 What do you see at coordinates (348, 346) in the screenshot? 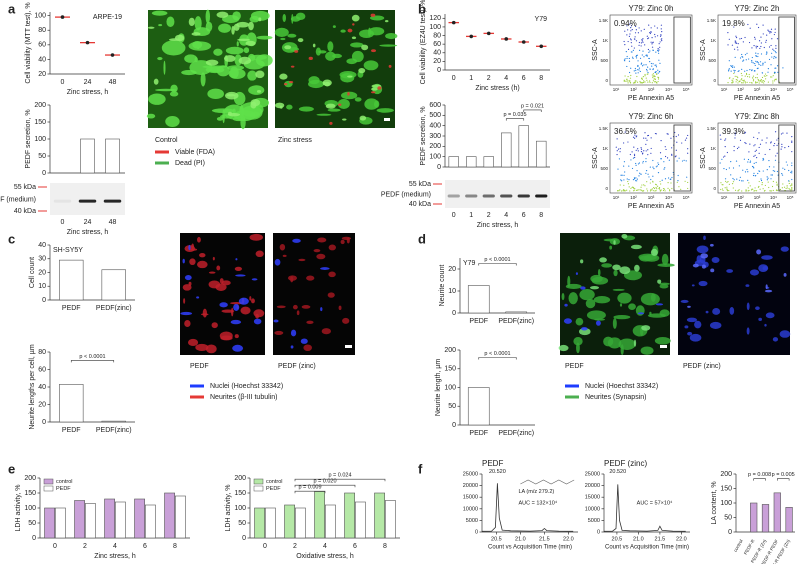
I see `scale-bar` at bounding box center [348, 346].